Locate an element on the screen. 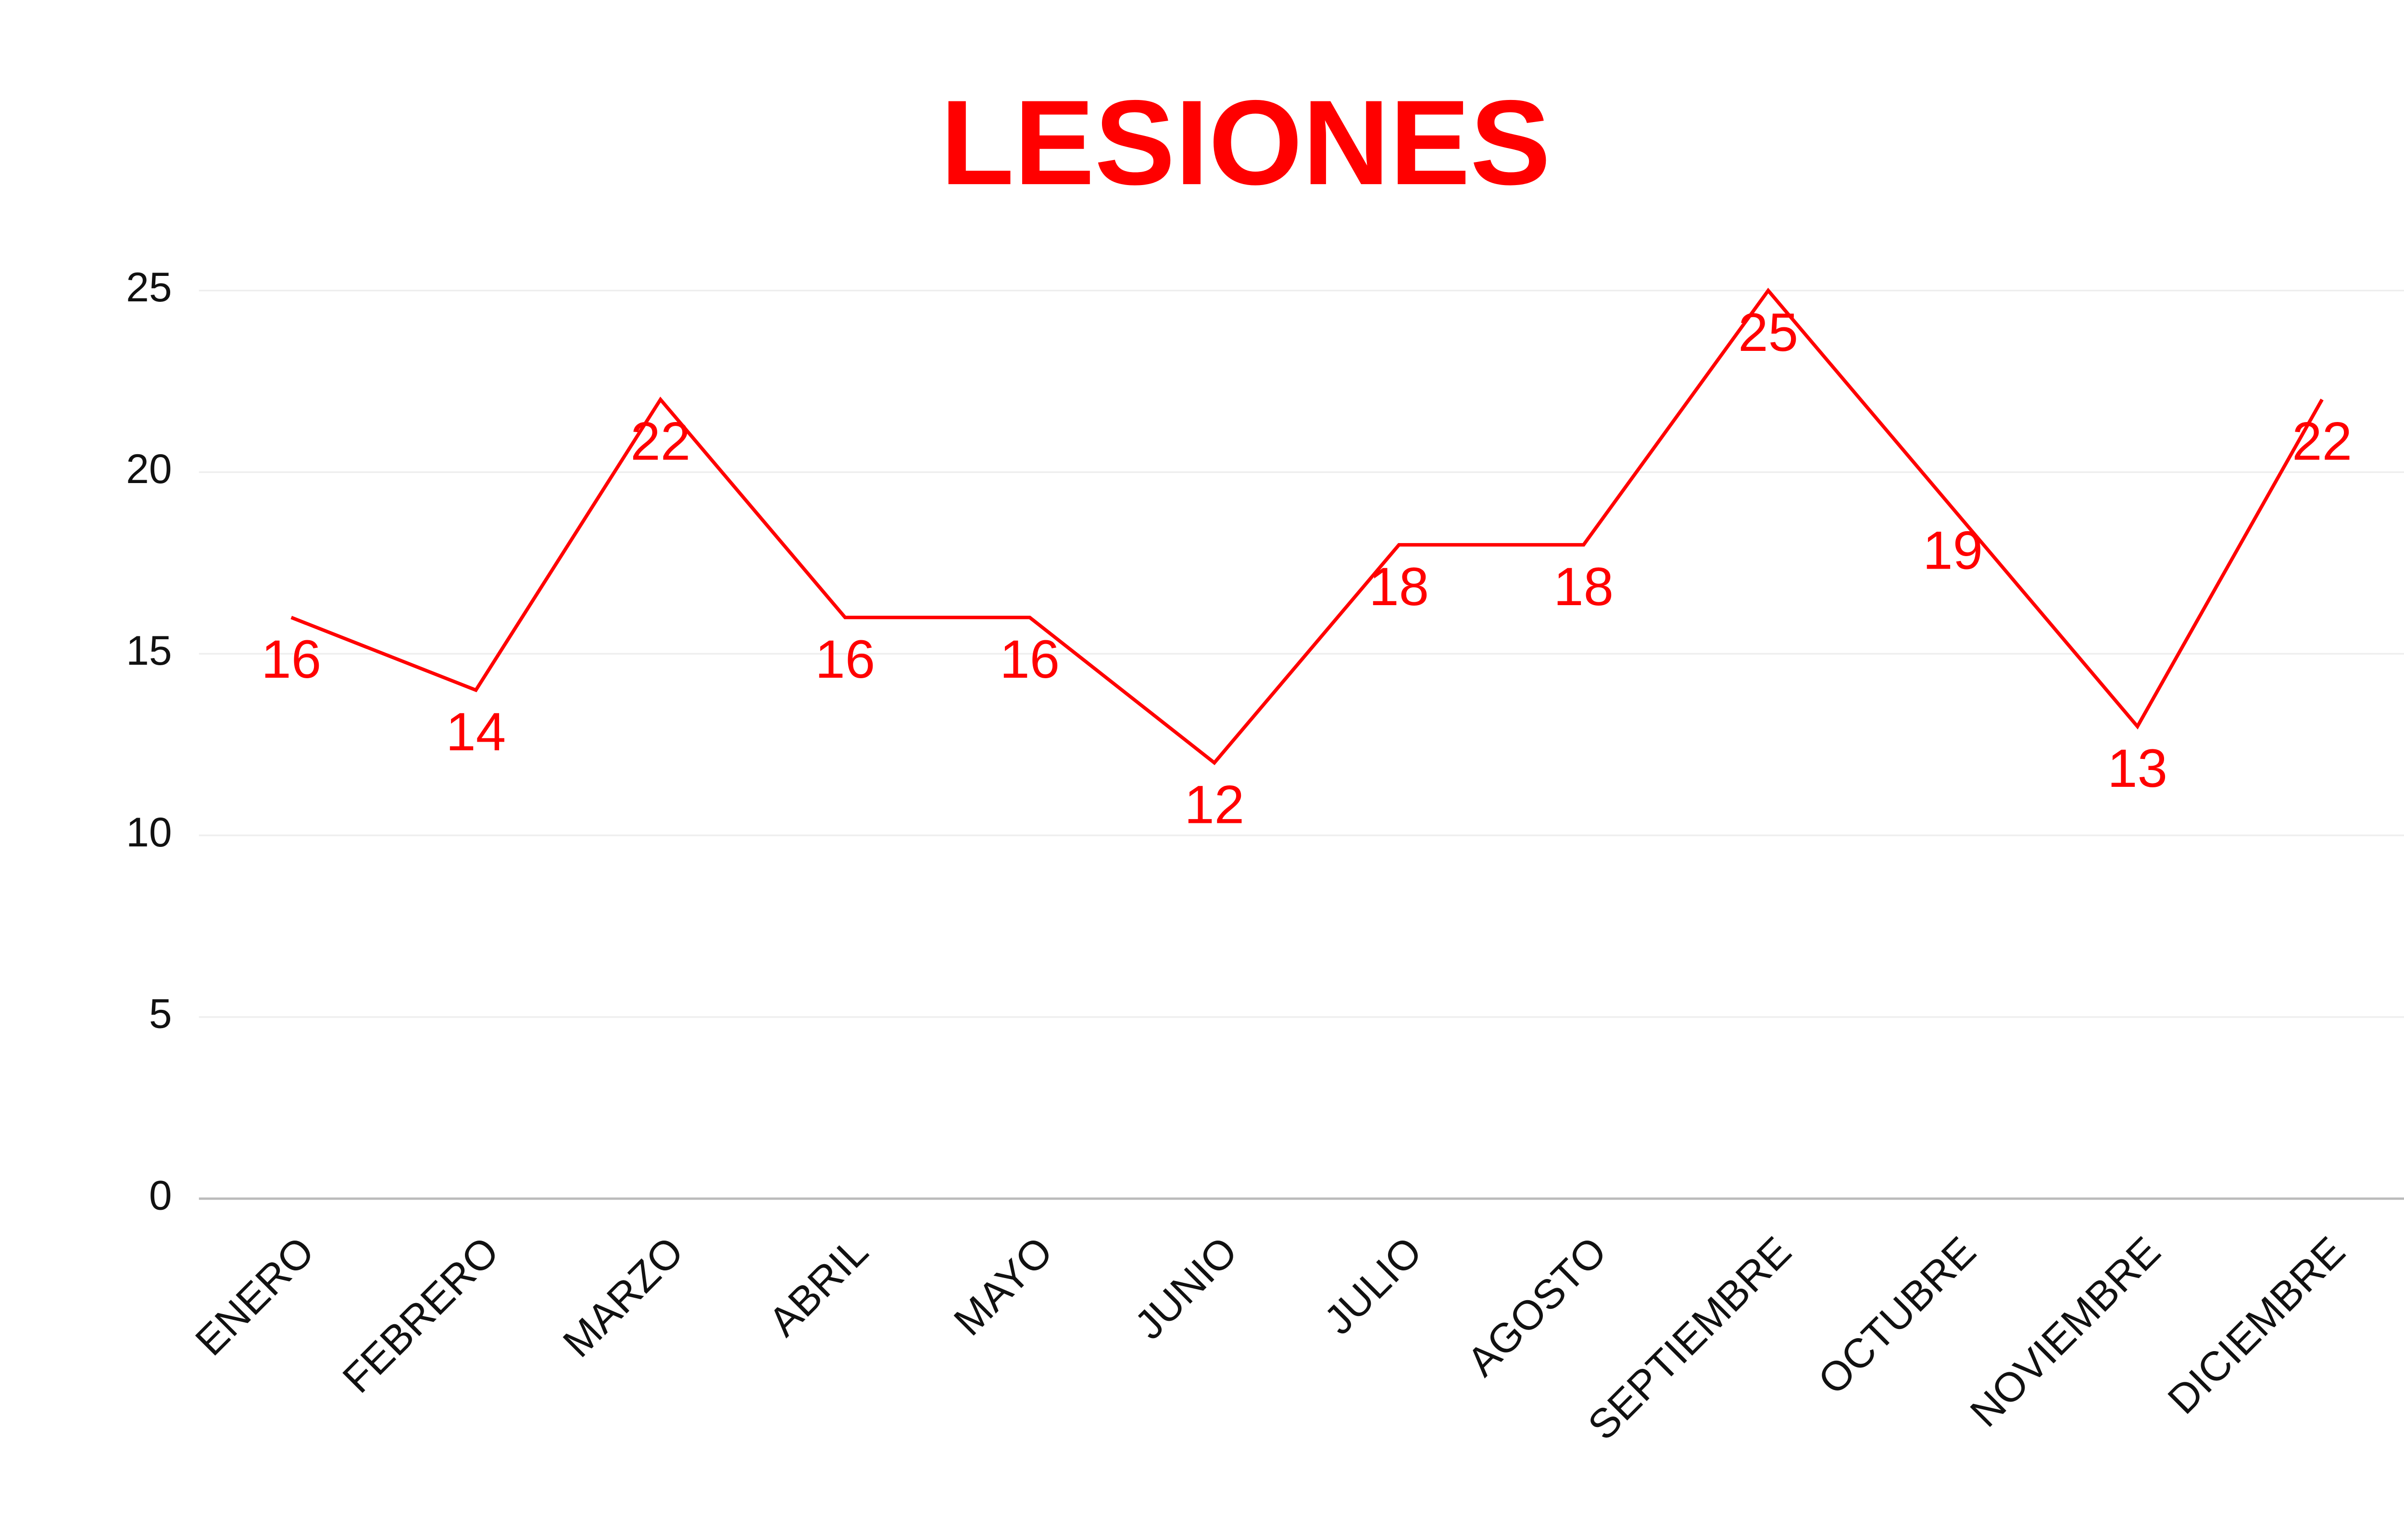  data-label: 14 is located at coordinates (476, 731).